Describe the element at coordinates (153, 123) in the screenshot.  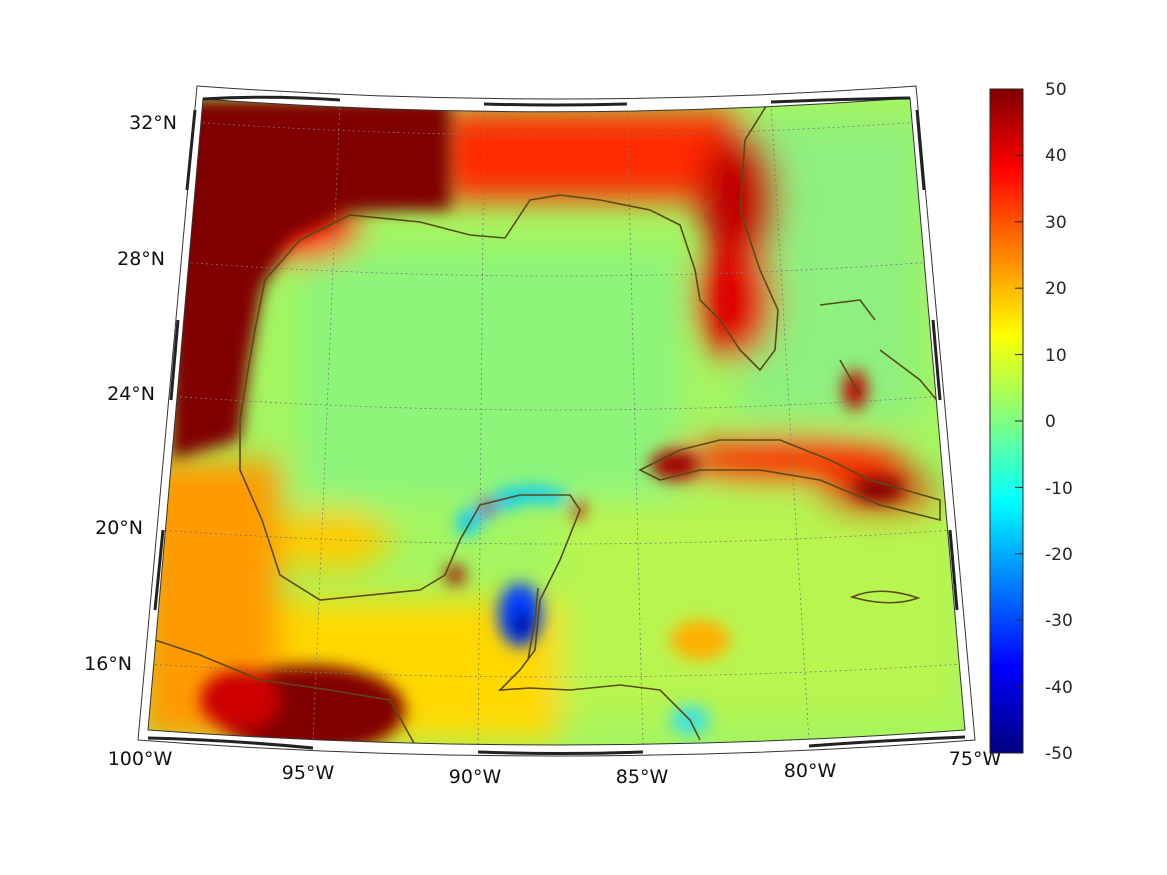
I see `lat-label-32n: 32°N` at that location.